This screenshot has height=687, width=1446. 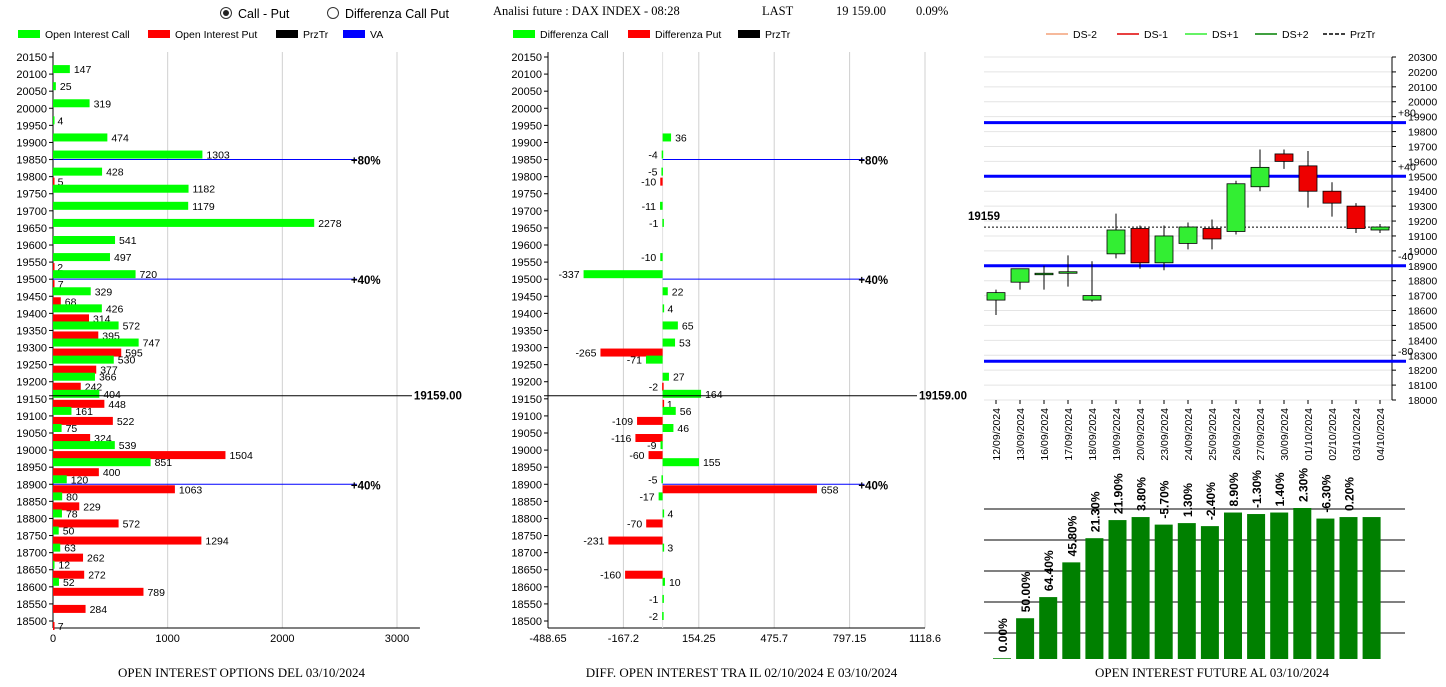 I want to click on y-tick-label: 18850, so click(x=526, y=502).